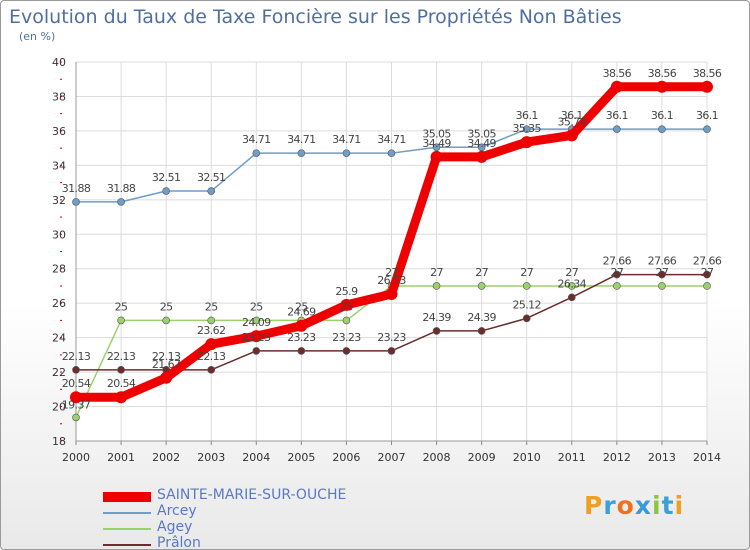 Image resolution: width=750 pixels, height=550 pixels. What do you see at coordinates (391, 280) in the screenshot?
I see `data-label-sainte-marie-sur-ouche: 26.53` at bounding box center [391, 280].